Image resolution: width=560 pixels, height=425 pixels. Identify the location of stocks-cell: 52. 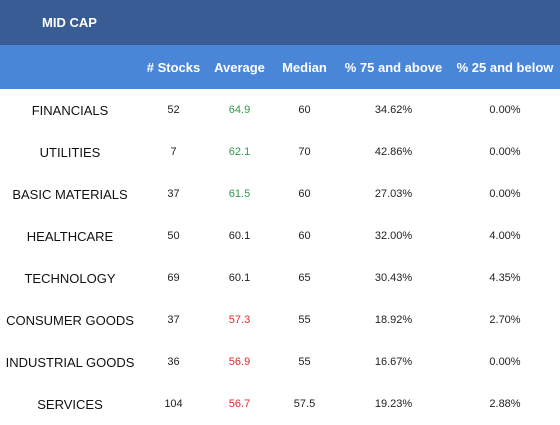
(173, 110).